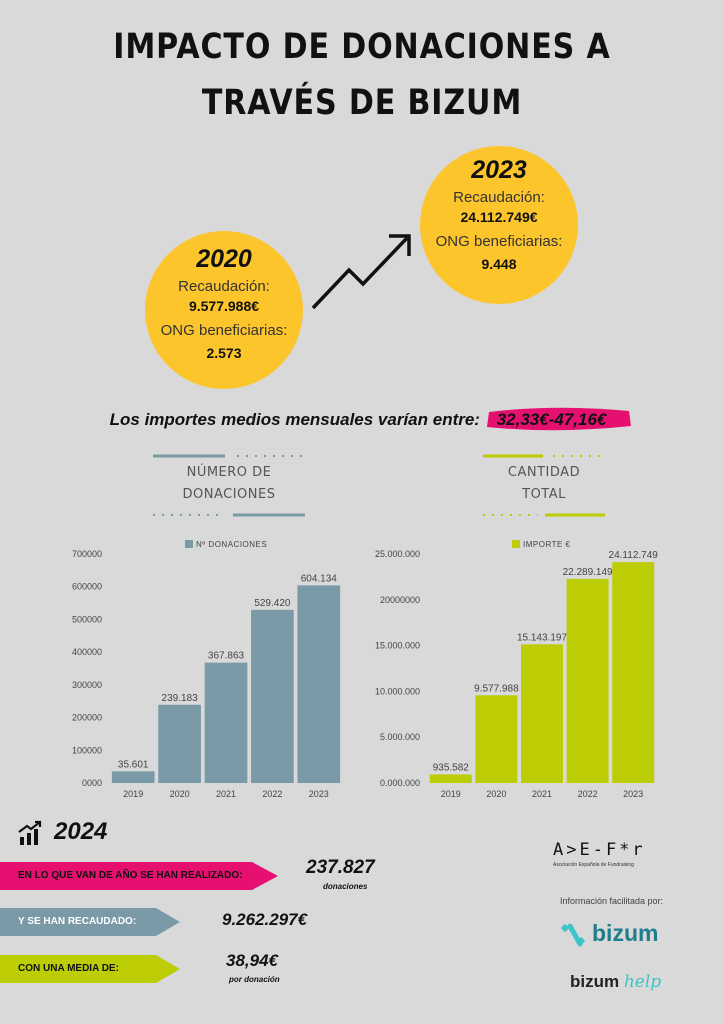 The width and height of the screenshot is (724, 1024). What do you see at coordinates (400, 783) in the screenshot?
I see `y-tick-label: 0.000.000` at bounding box center [400, 783].